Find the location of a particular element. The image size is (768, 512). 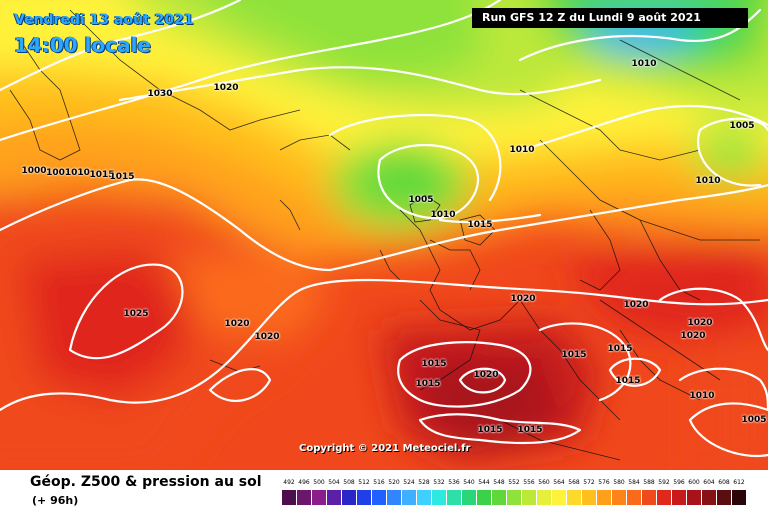

legend-tick-label: 524 is located at coordinates (409, 482).